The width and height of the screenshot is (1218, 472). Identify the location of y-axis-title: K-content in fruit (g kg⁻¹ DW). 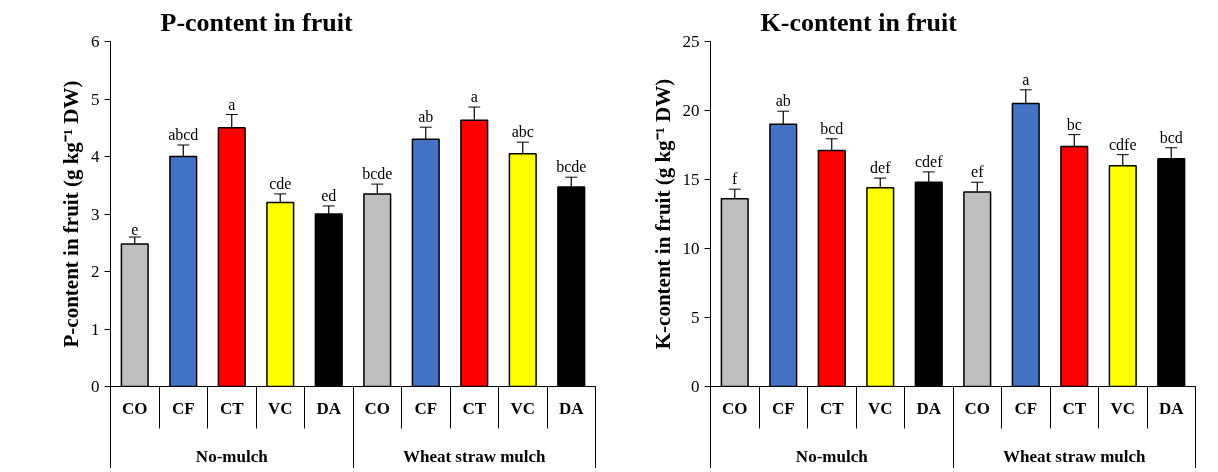
(662, 214).